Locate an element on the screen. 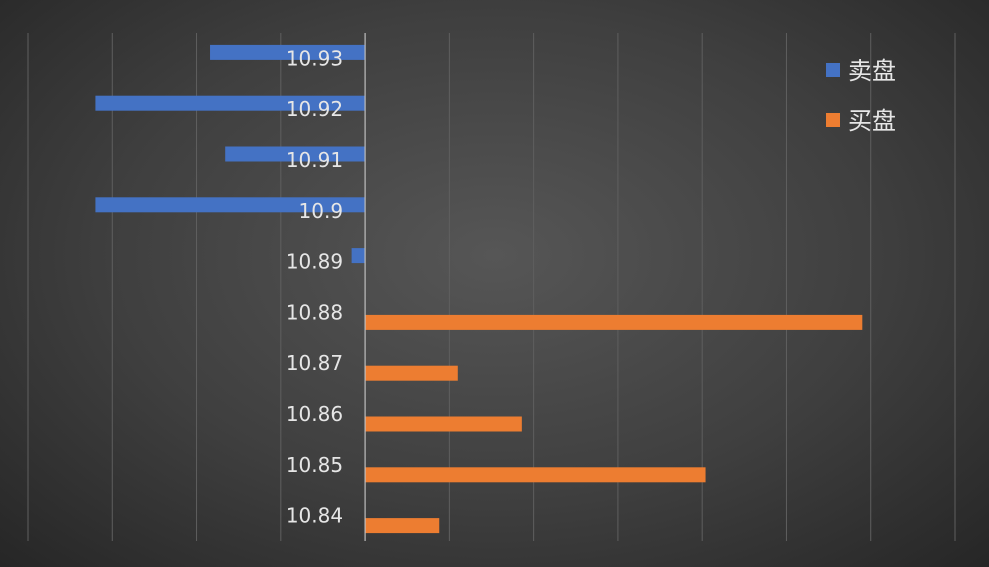 The image size is (989, 567). bar-sell-10.92 is located at coordinates (230, 103).